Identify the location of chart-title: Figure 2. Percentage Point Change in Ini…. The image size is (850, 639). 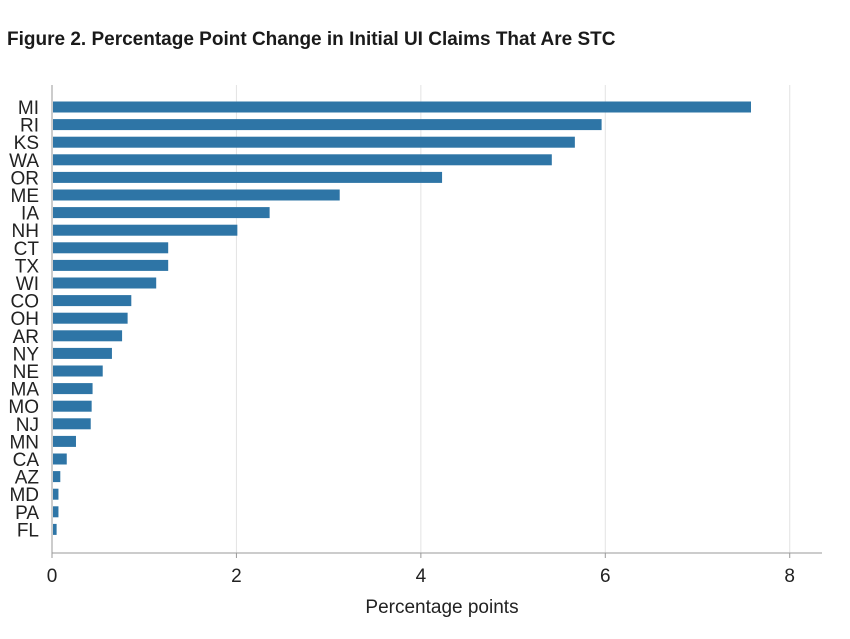
(311, 39).